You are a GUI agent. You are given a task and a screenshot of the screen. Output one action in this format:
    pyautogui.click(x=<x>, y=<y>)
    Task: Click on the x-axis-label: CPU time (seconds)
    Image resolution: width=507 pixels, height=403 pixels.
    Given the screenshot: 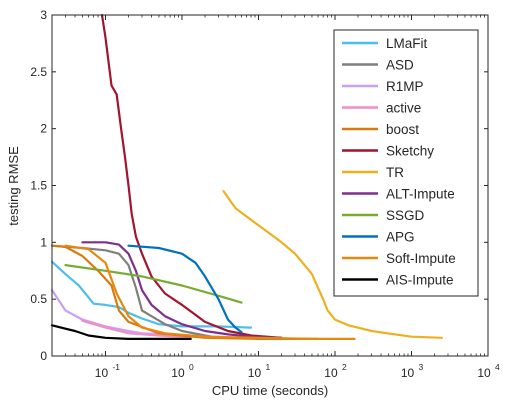 What is the action you would take?
    pyautogui.click(x=270, y=390)
    